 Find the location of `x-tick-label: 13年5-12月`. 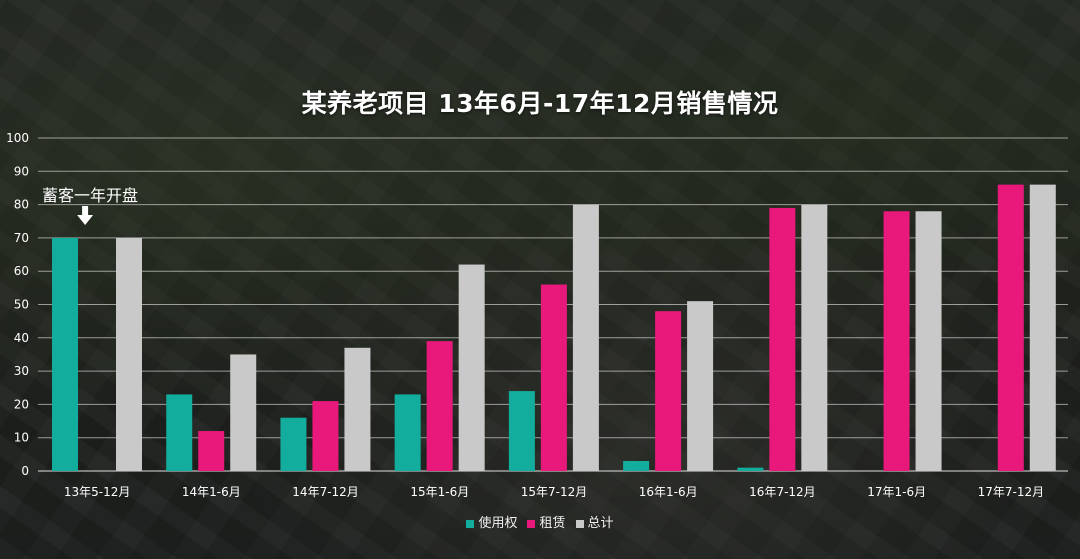

x-tick-label: 13年5-12月 is located at coordinates (97, 492).